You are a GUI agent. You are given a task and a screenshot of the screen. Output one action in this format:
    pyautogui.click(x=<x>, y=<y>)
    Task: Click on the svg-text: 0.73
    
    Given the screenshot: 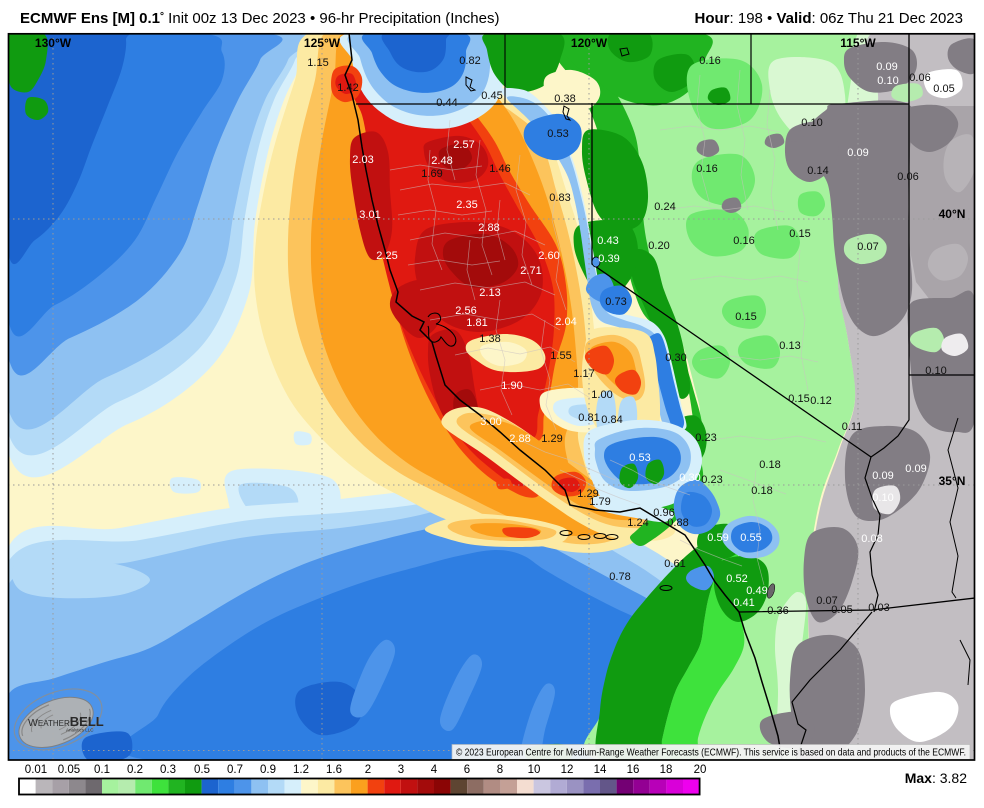 What is the action you would take?
    pyautogui.click(x=615, y=302)
    